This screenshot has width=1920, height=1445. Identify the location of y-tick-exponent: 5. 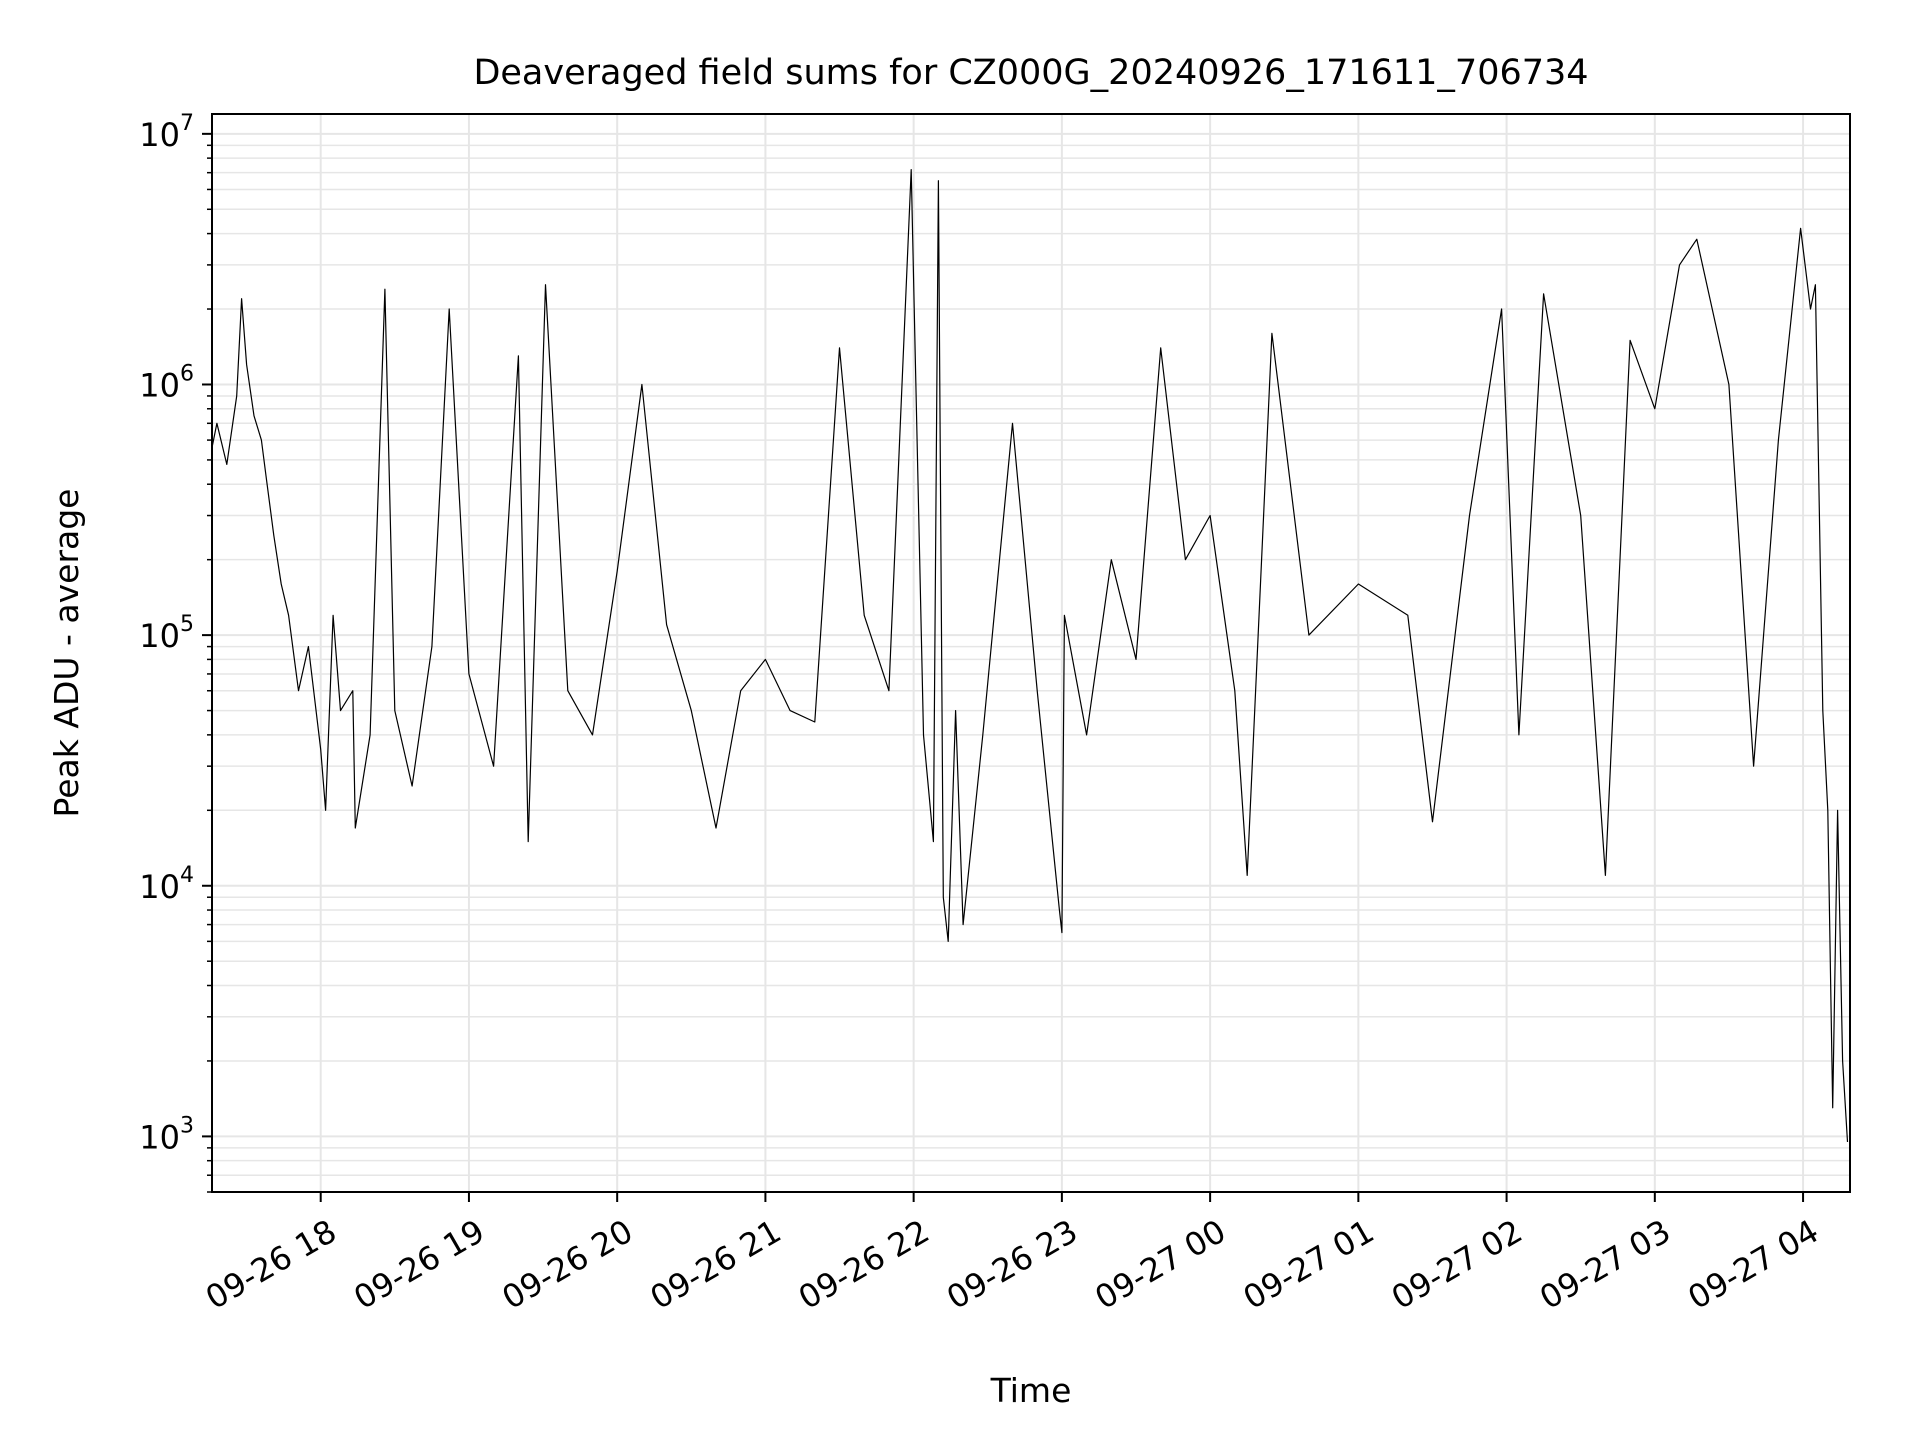
(187, 624).